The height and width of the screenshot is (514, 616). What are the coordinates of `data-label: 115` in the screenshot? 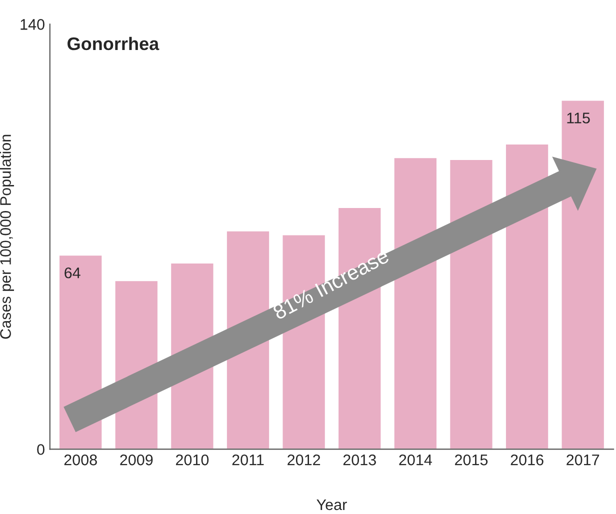 It's located at (578, 118).